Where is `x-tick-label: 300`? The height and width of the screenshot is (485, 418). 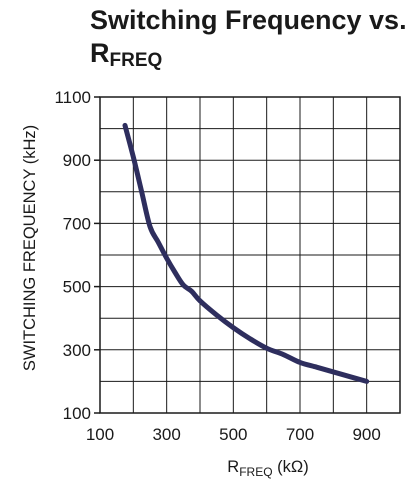
x-tick-label: 300 is located at coordinates (166, 434).